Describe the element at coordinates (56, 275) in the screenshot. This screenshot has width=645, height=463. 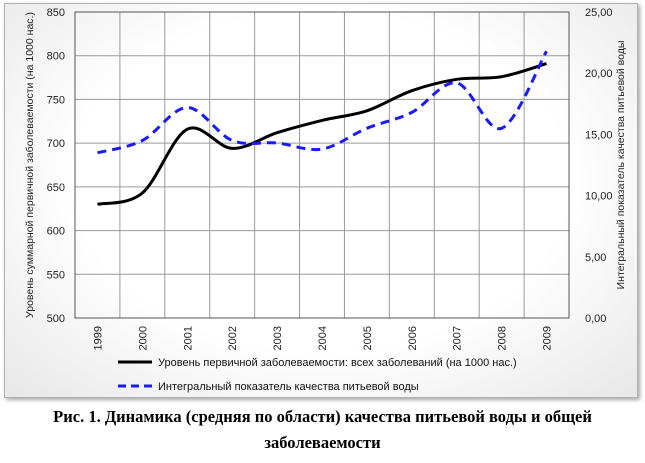
I see `left-tick-label: 550` at that location.